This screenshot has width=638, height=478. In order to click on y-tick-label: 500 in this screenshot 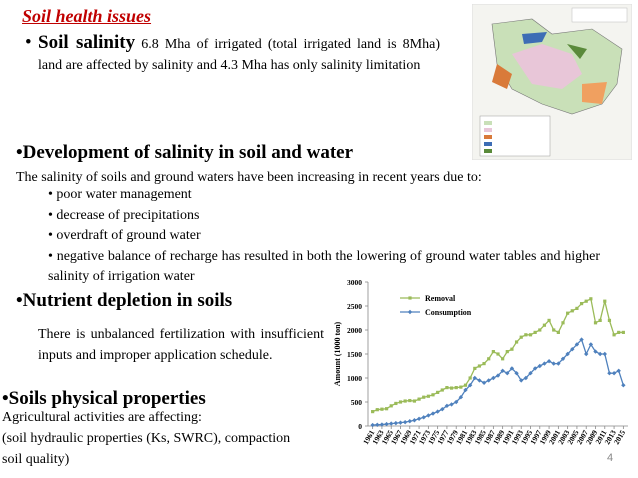, I will do `click(357, 402)`.